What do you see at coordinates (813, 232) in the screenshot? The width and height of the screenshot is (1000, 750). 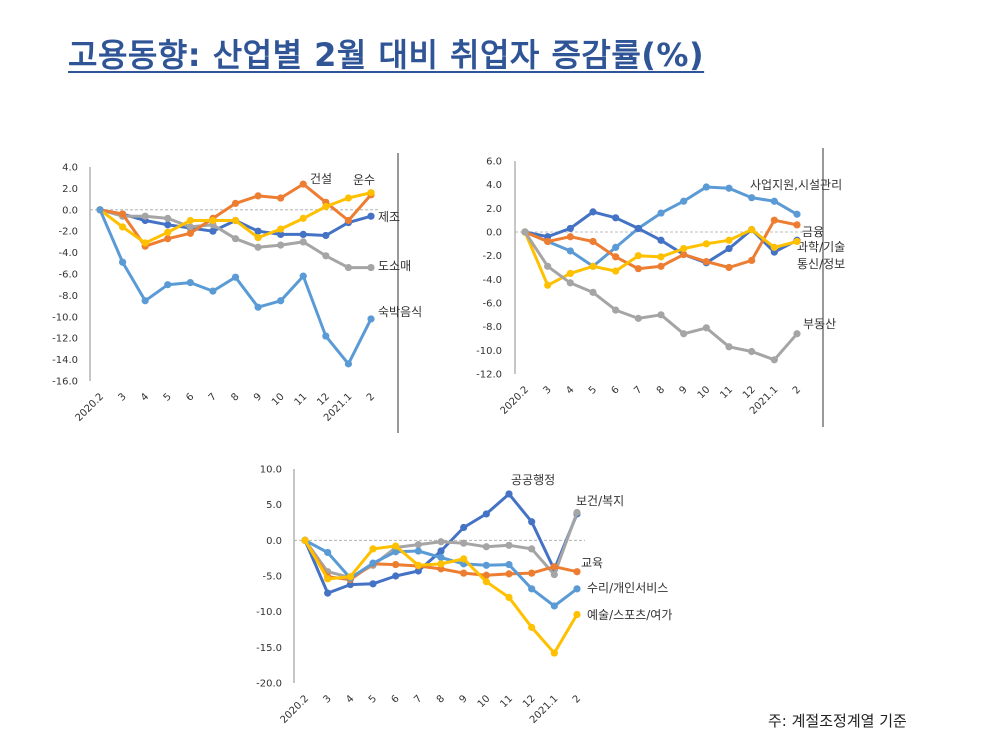 I see `series-label: 금융` at bounding box center [813, 232].